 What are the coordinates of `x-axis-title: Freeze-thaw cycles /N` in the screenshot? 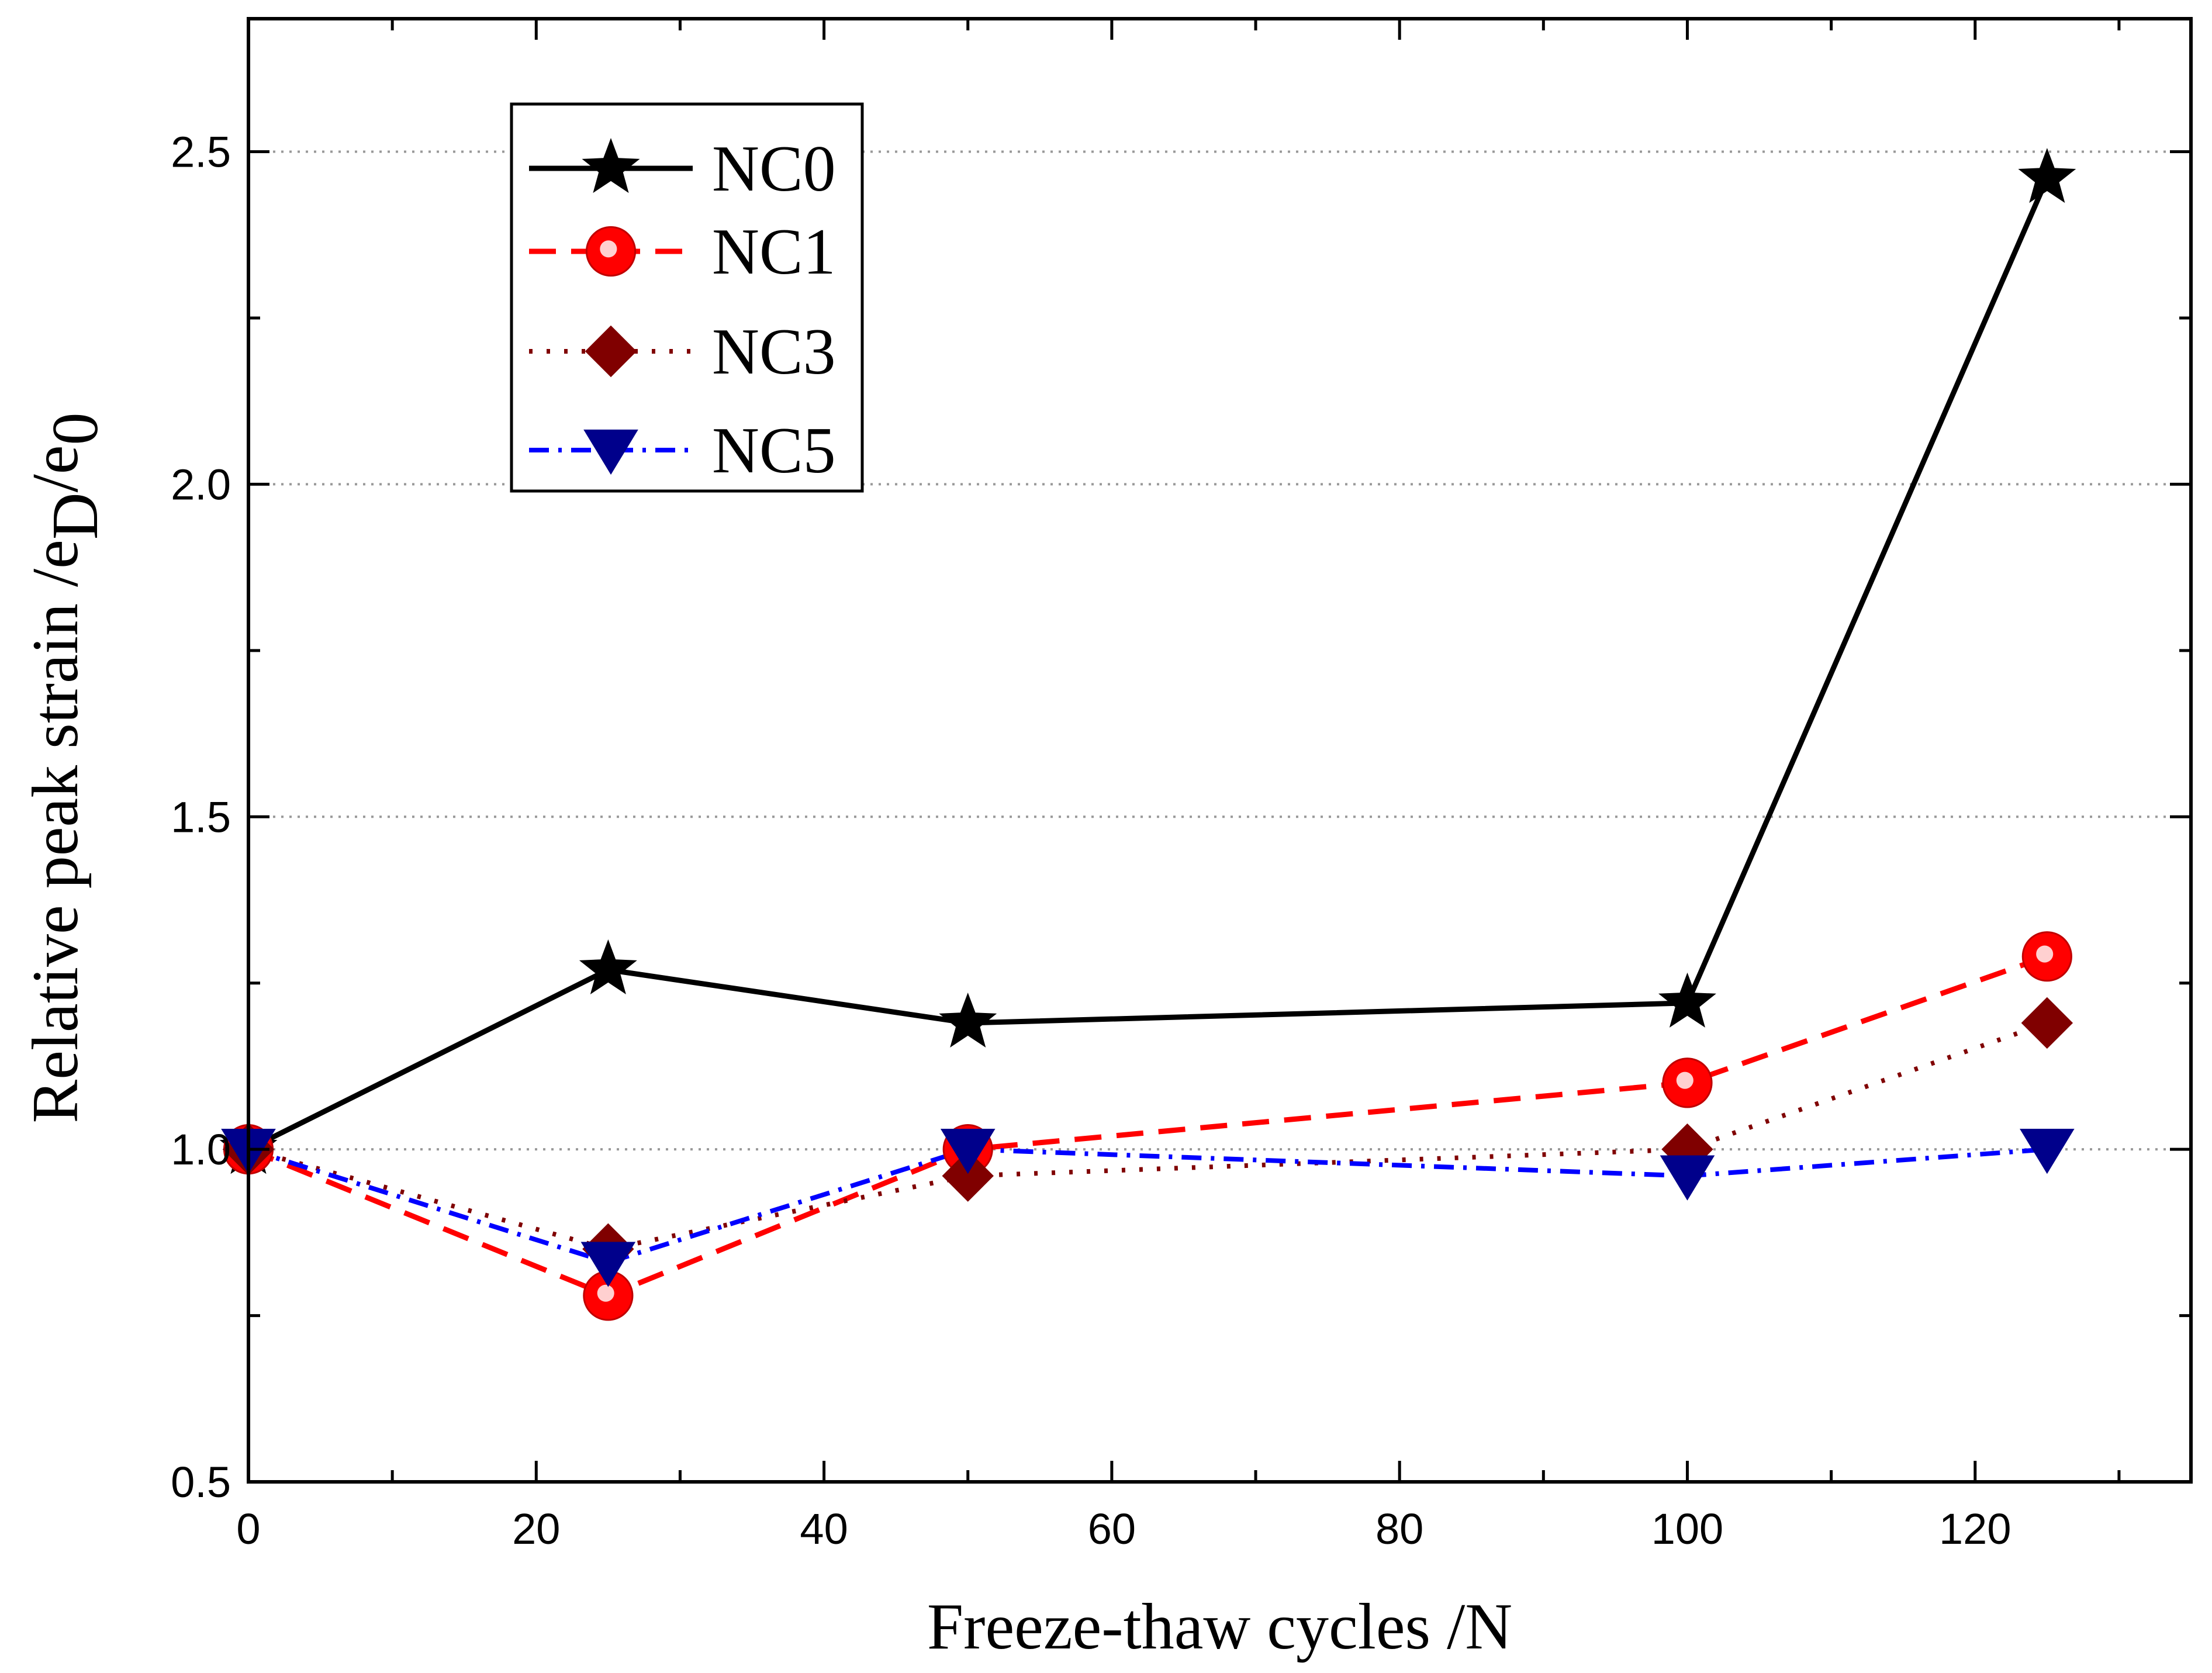 It's located at (1219, 1627).